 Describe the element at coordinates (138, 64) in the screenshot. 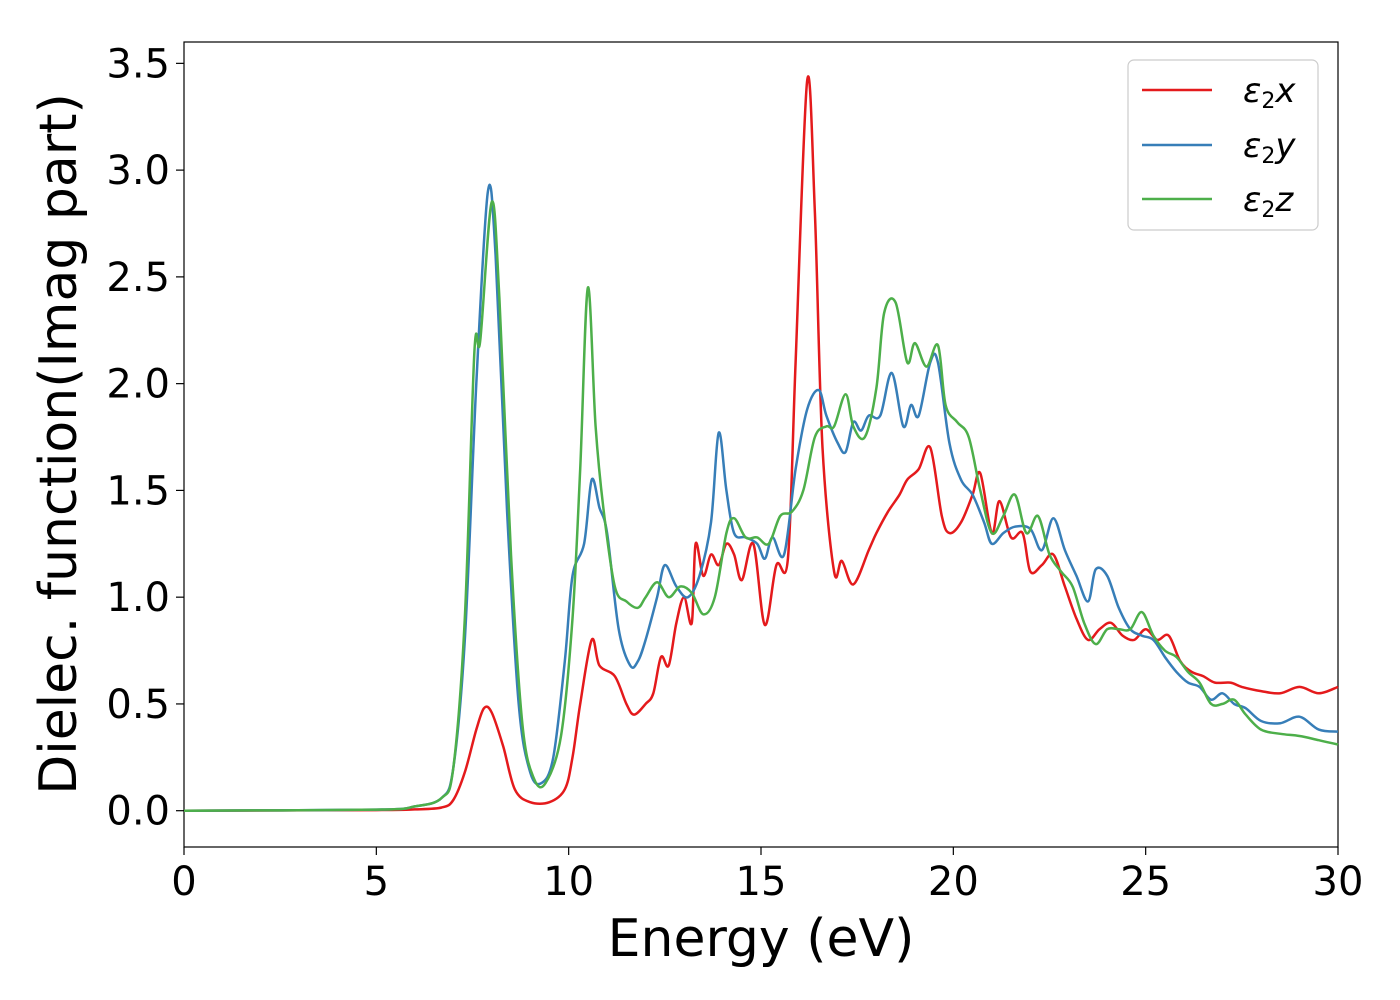

I see `y-tick-label: 3.5` at that location.